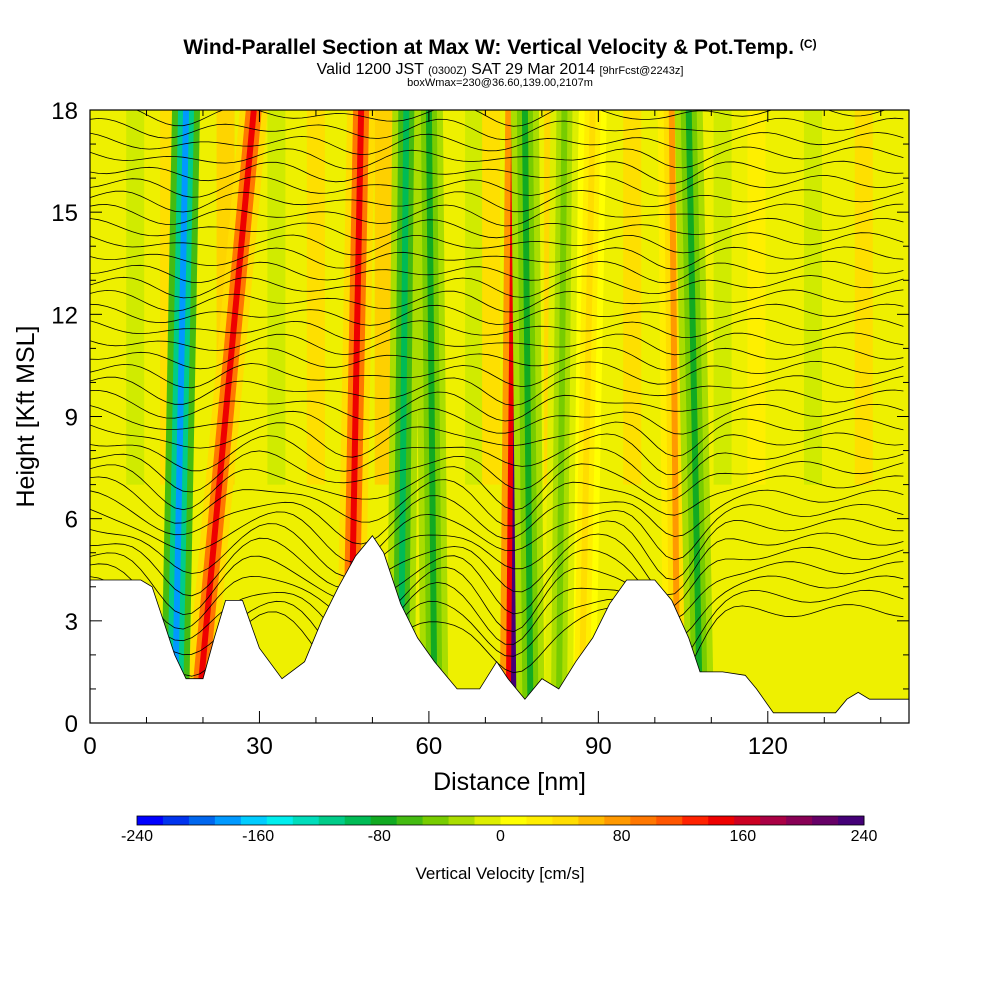 The height and width of the screenshot is (1000, 1000). What do you see at coordinates (259, 746) in the screenshot?
I see `x-tick-label: 30` at bounding box center [259, 746].